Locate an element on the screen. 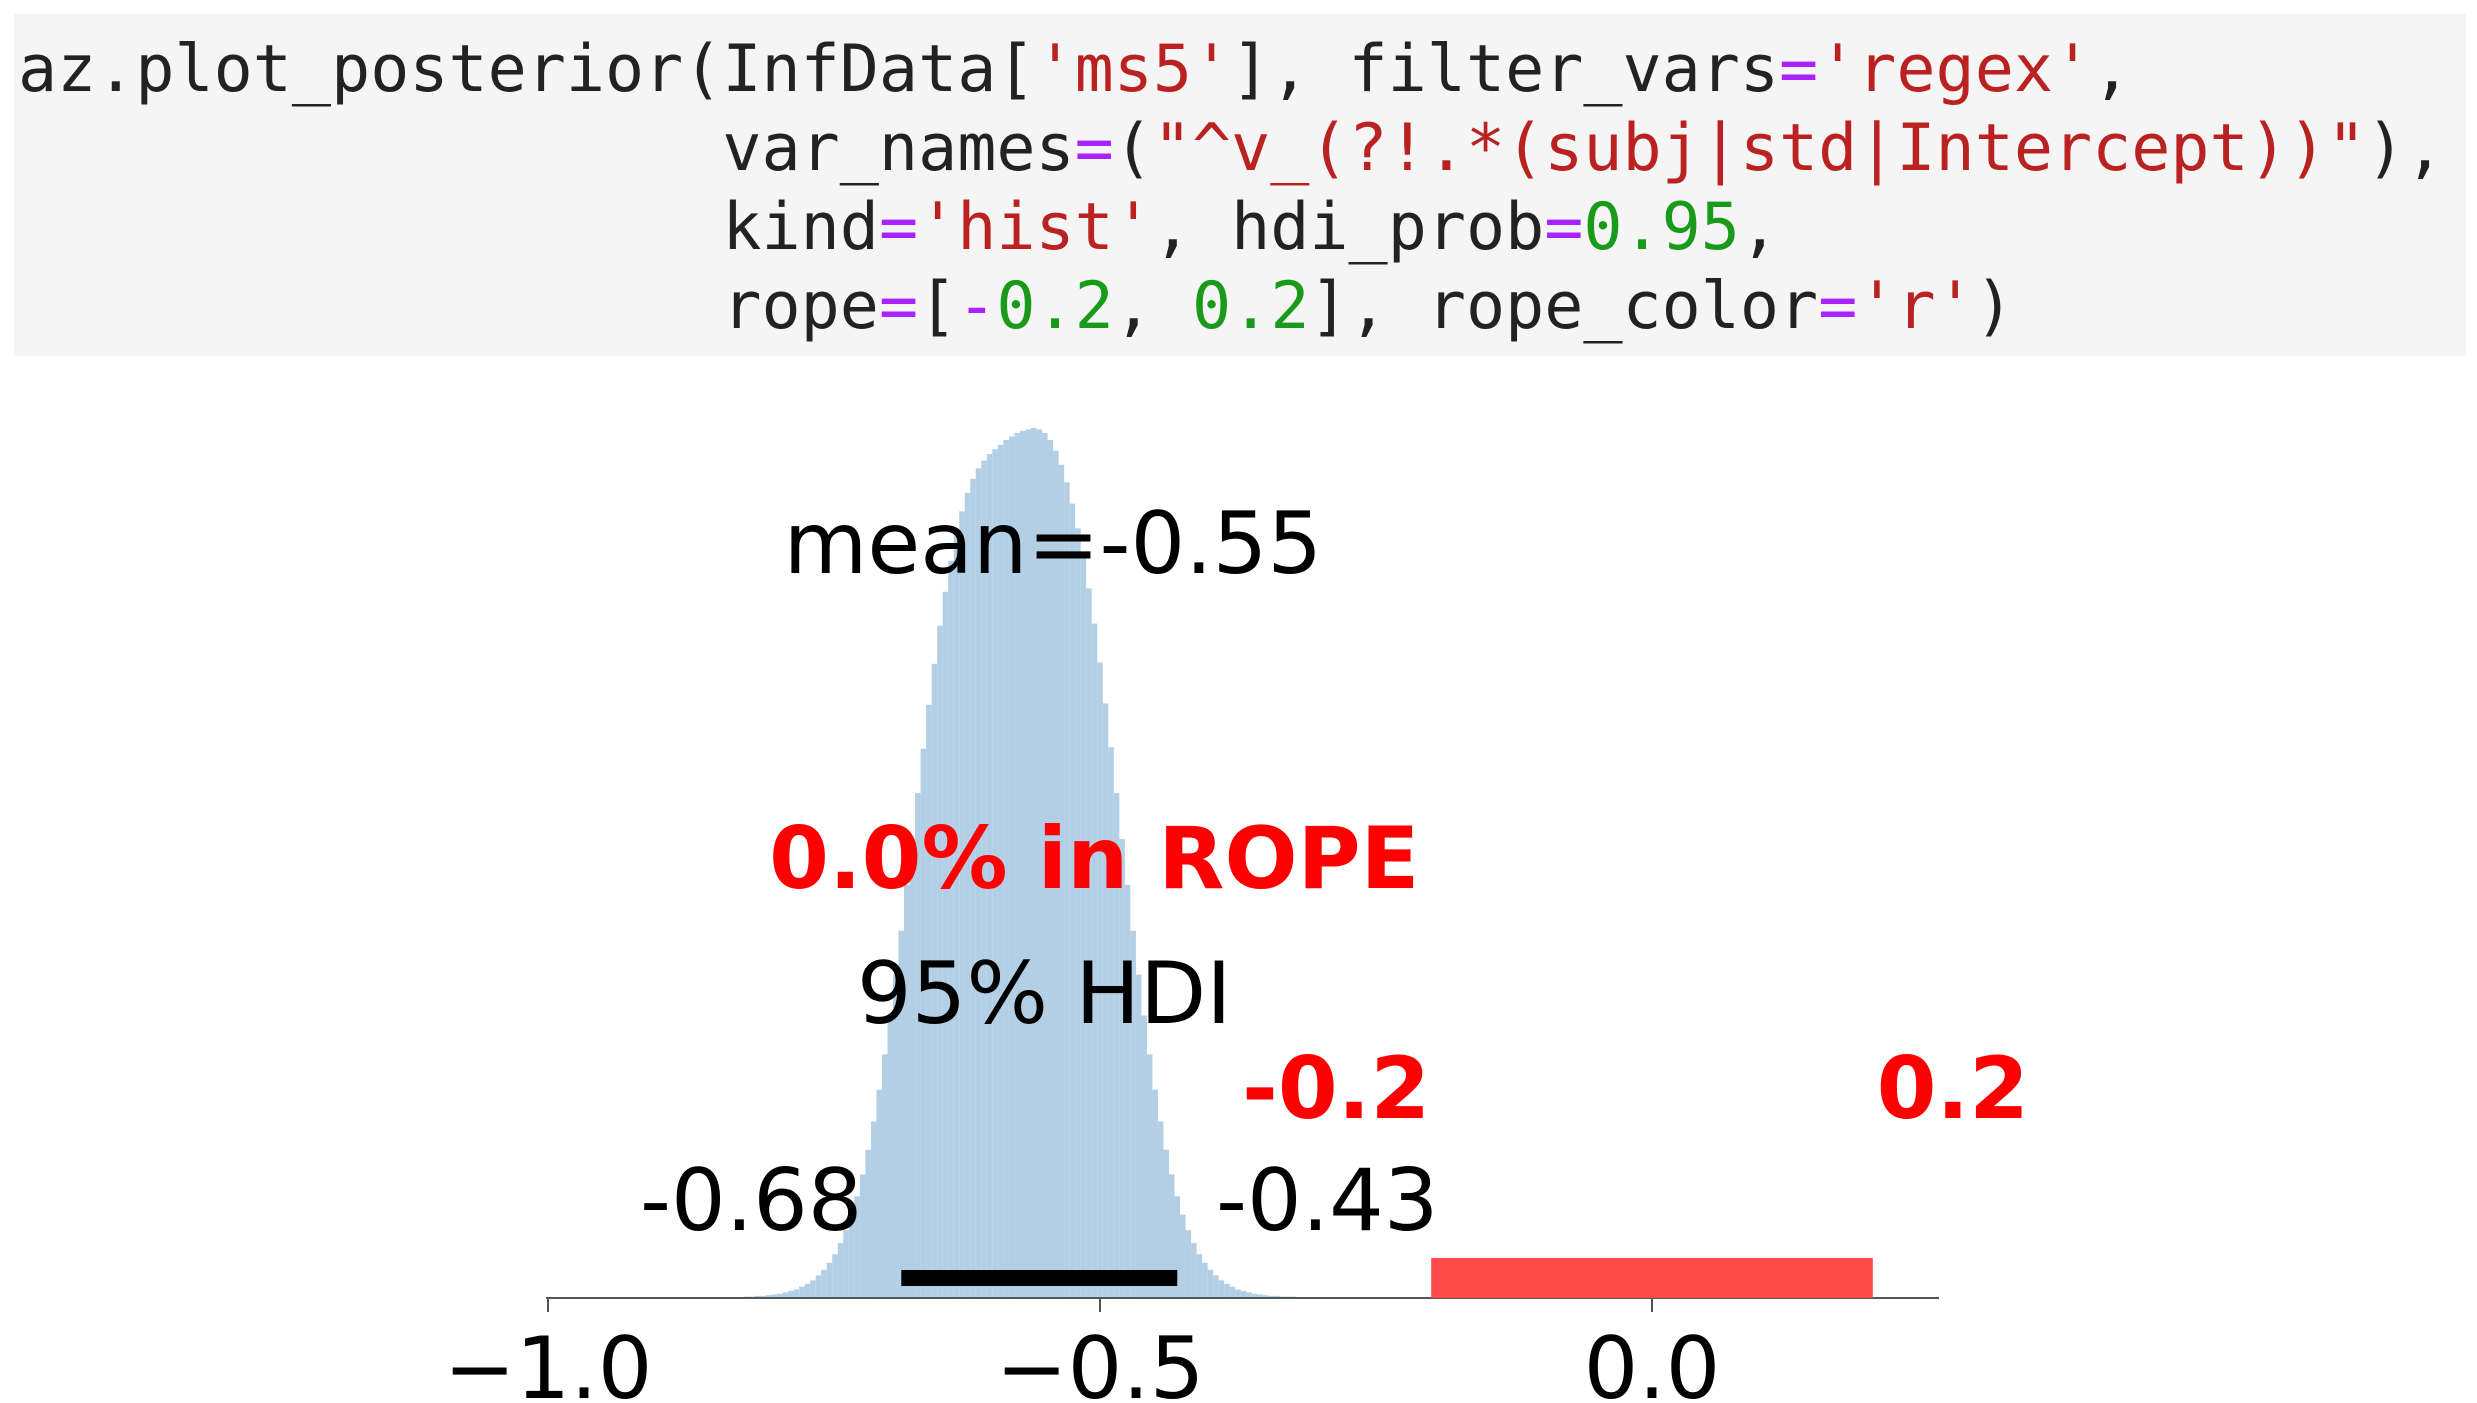  code-token: ( is located at coordinates (1133, 148).